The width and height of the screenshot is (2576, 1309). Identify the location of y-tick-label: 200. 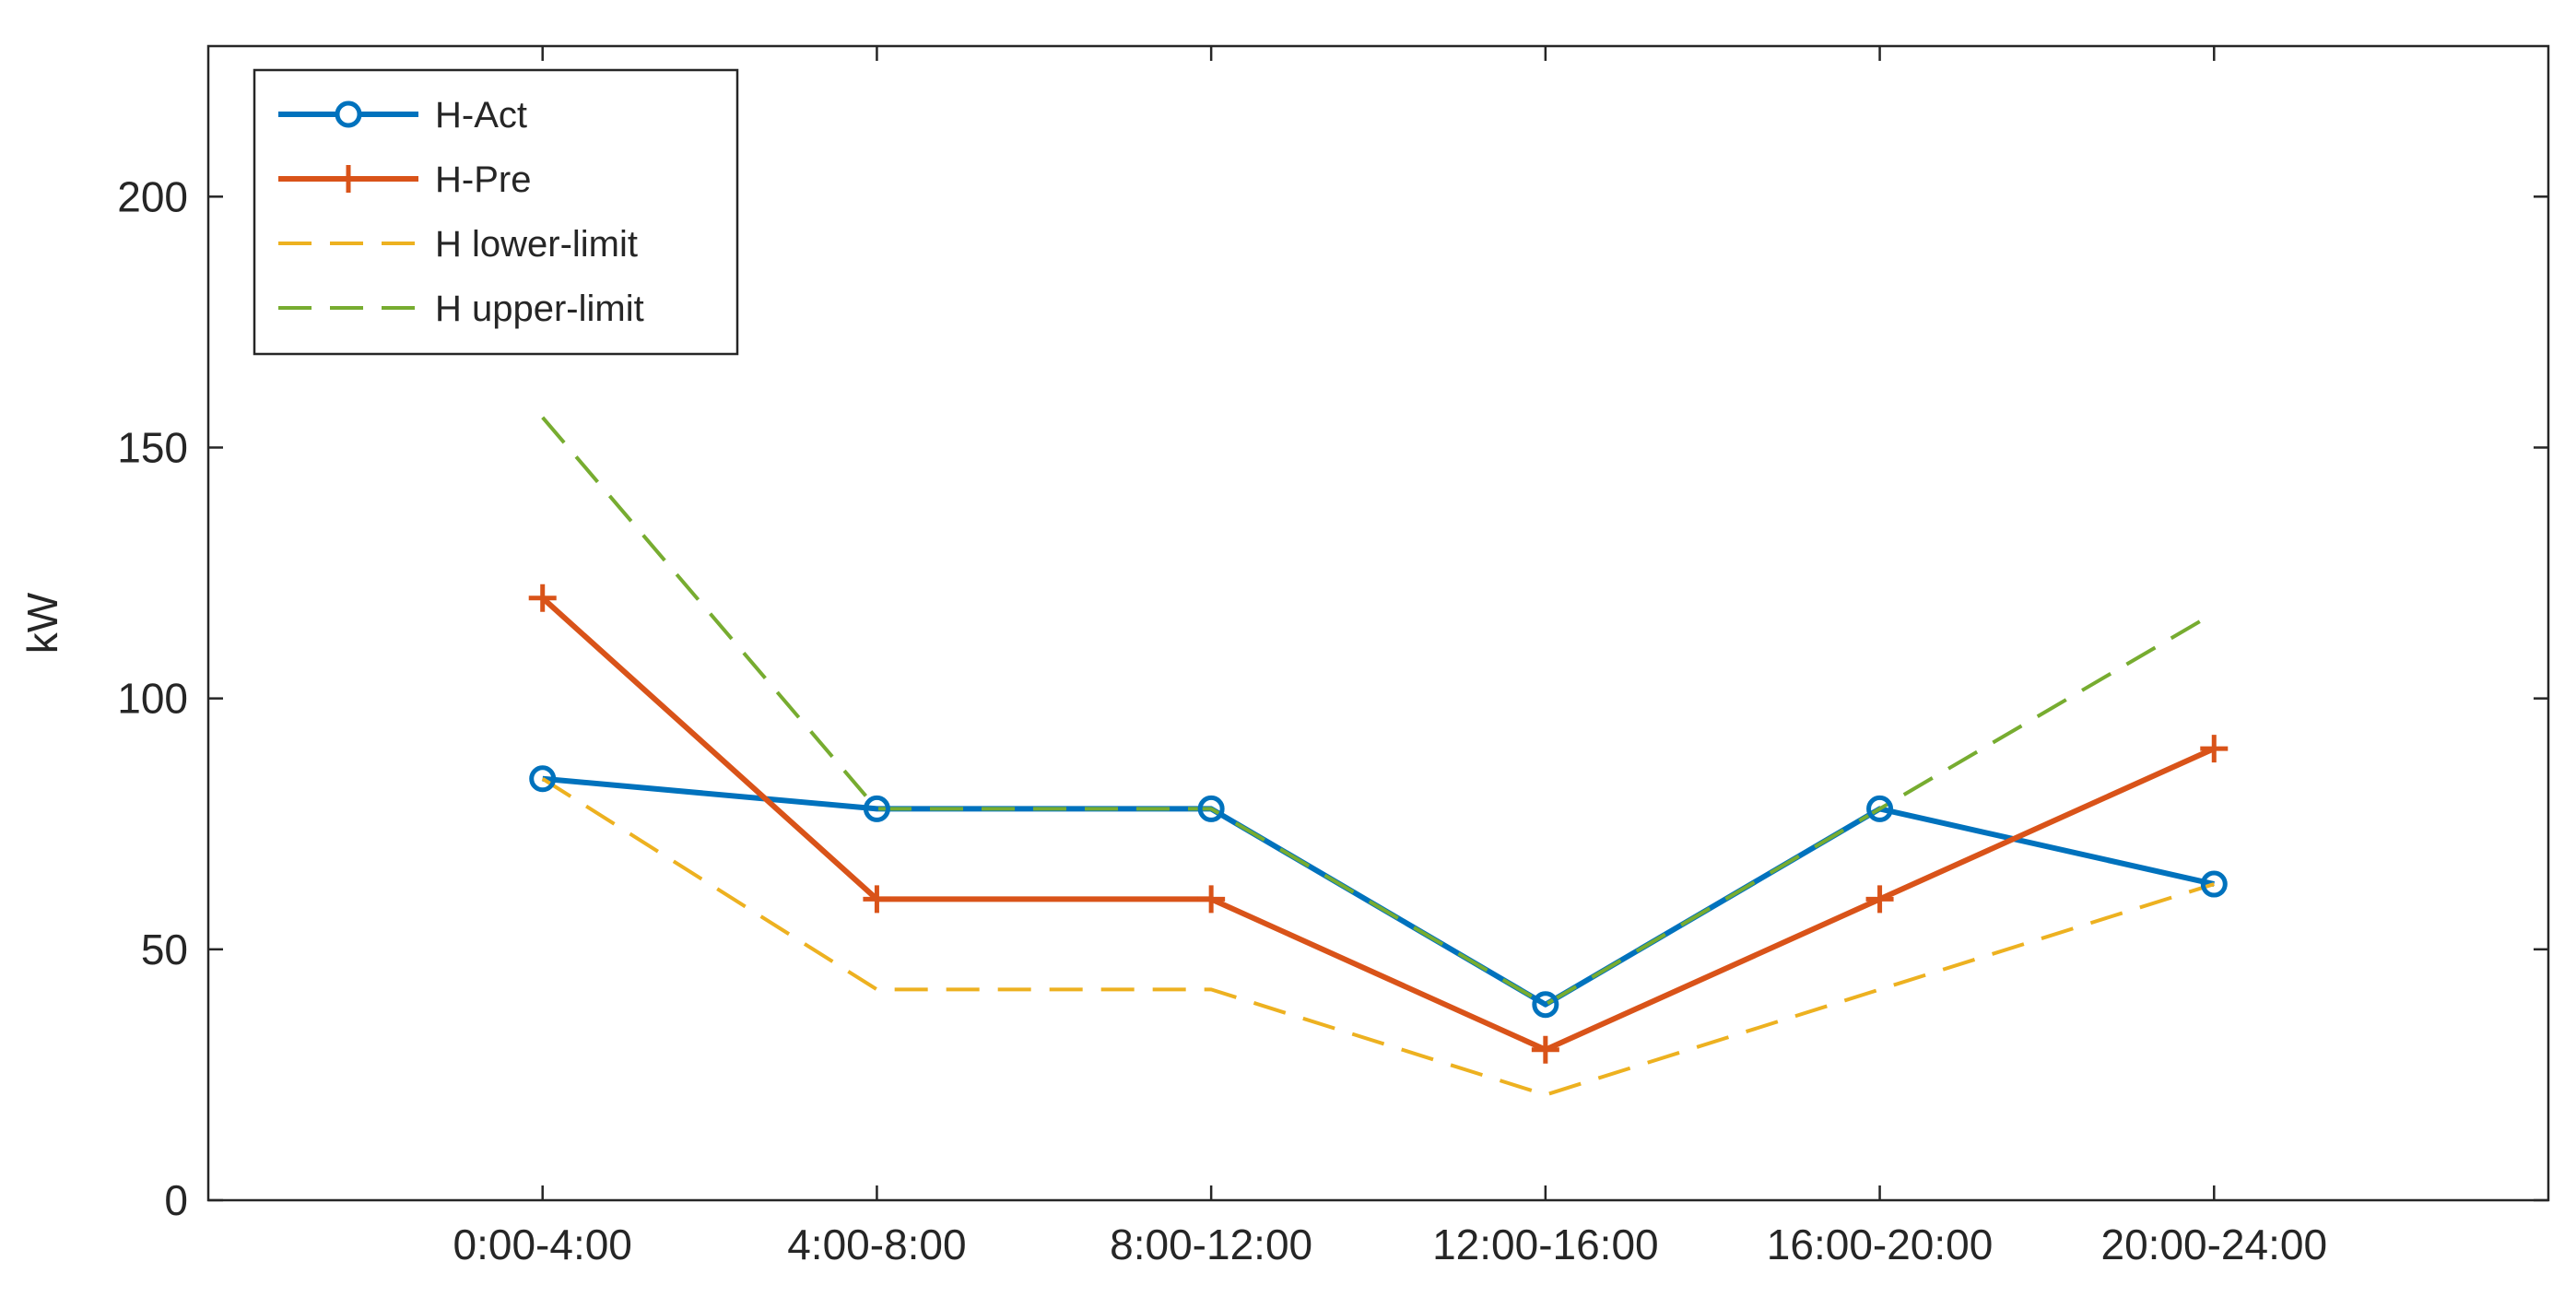
(153, 196).